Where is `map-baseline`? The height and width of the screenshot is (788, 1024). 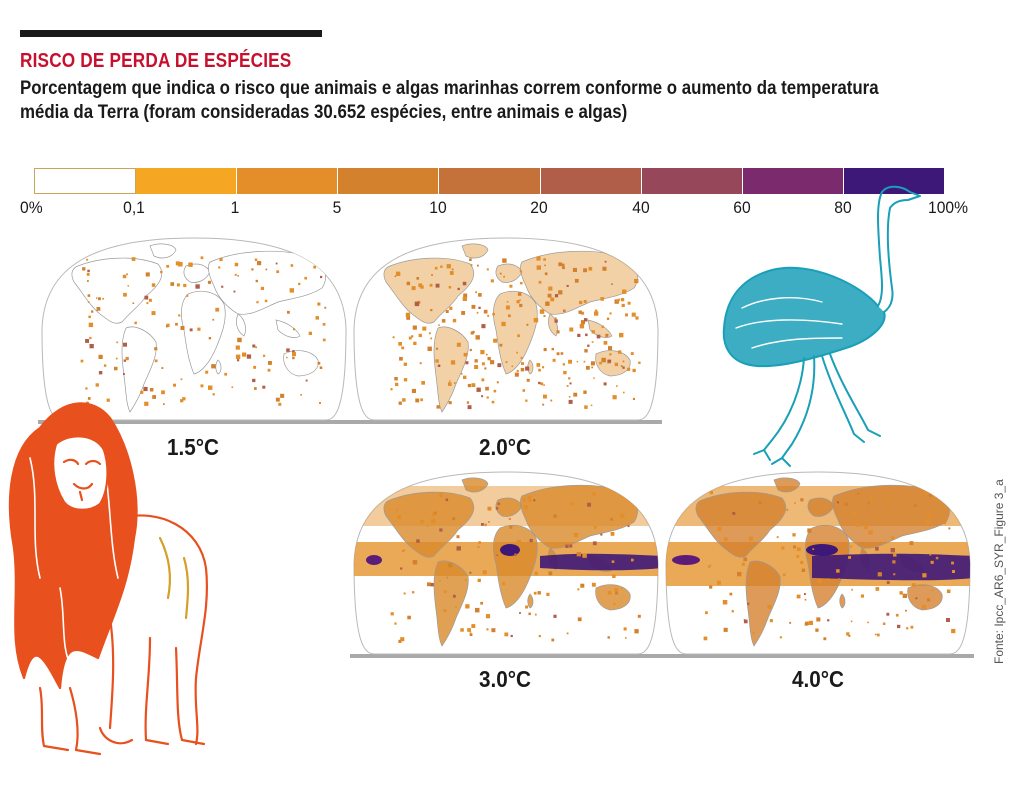 map-baseline is located at coordinates (194, 422).